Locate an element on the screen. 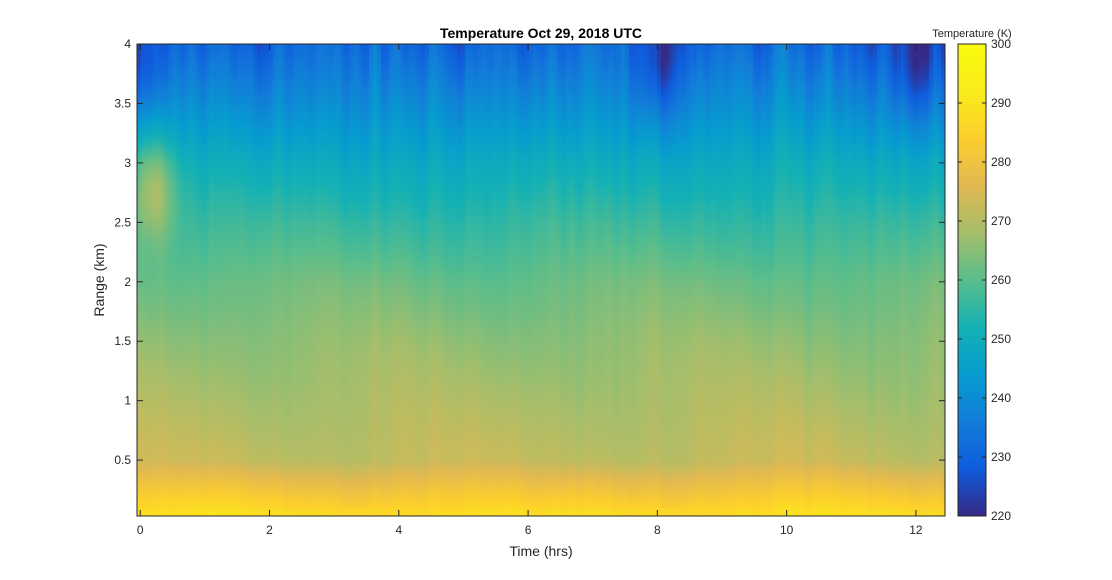 The height and width of the screenshot is (580, 1112). colorbar-tick-label: 270 is located at coordinates (1001, 221).